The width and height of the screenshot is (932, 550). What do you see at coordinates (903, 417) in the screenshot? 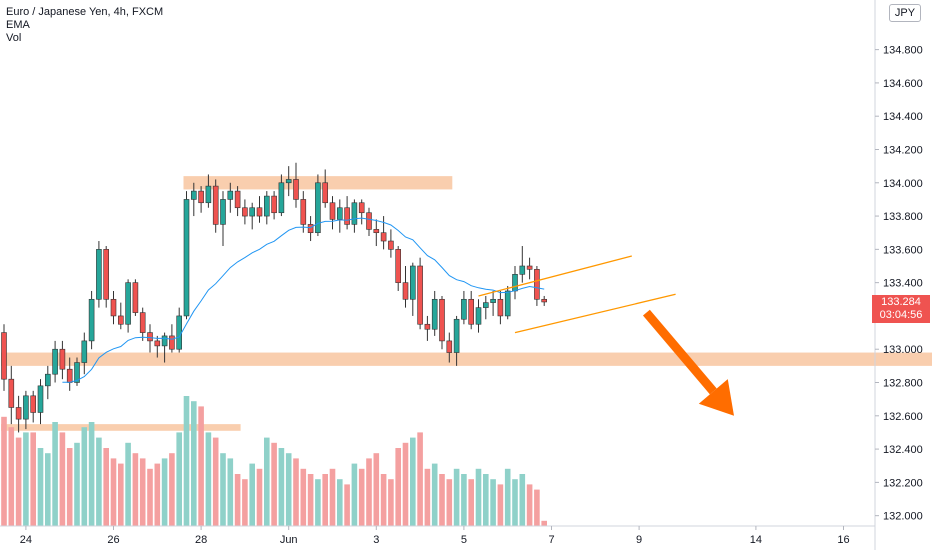
I see `price-tick-label: 132.600` at bounding box center [903, 417].